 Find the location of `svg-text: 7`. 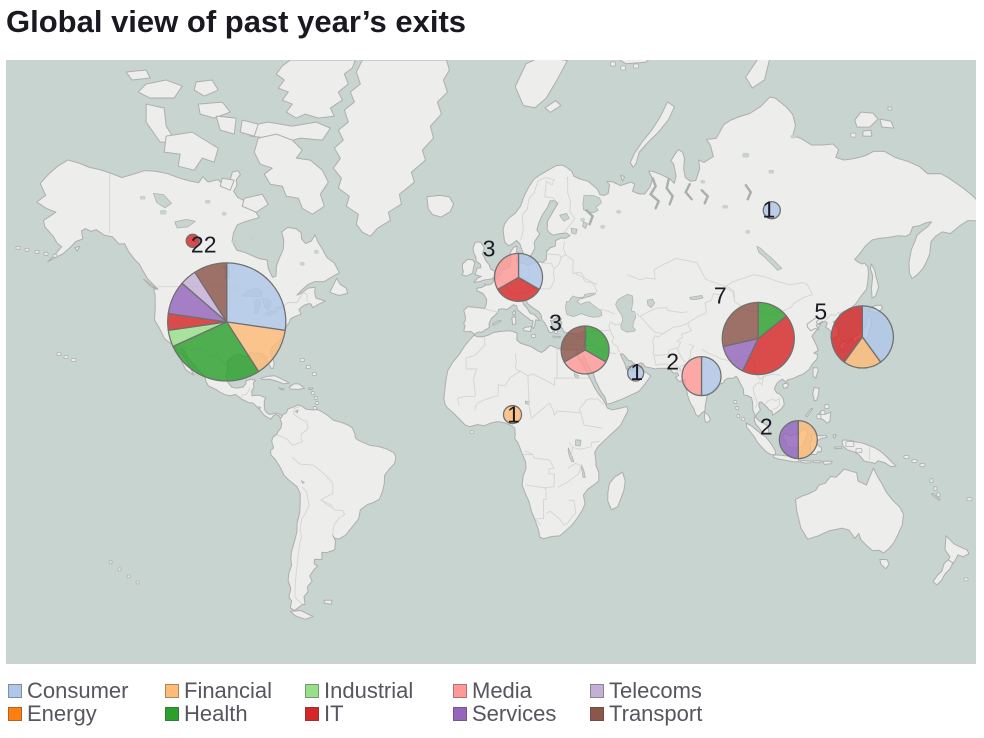

svg-text: 7 is located at coordinates (720, 295).